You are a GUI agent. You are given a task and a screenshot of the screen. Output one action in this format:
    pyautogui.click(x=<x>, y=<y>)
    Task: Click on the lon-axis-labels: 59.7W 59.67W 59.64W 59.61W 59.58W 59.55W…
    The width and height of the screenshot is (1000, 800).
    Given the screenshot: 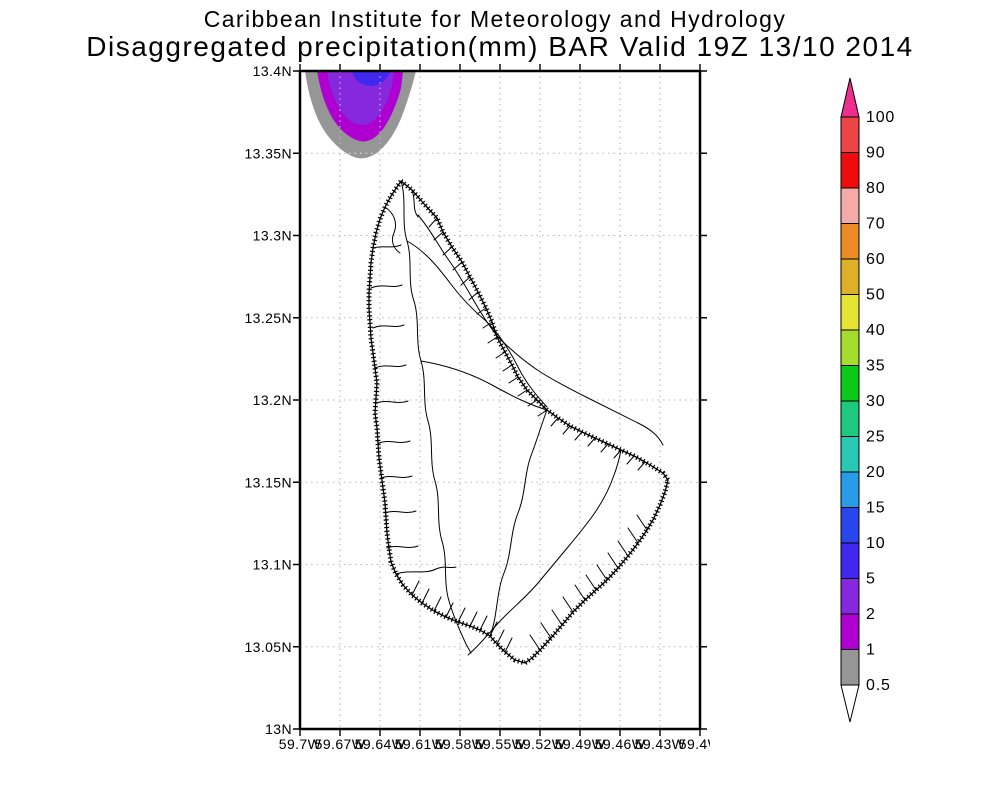 What is the action you would take?
    pyautogui.click(x=494, y=744)
    